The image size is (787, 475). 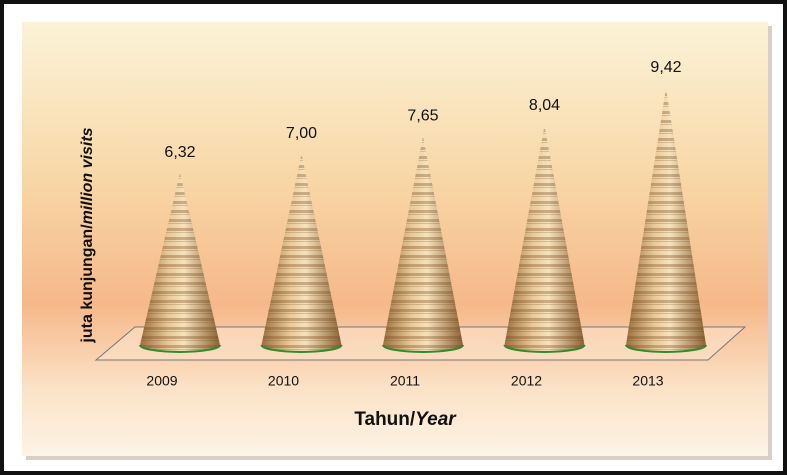 What do you see at coordinates (87, 235) in the screenshot?
I see `y-axis-label: juta kunjungan/million visits` at bounding box center [87, 235].